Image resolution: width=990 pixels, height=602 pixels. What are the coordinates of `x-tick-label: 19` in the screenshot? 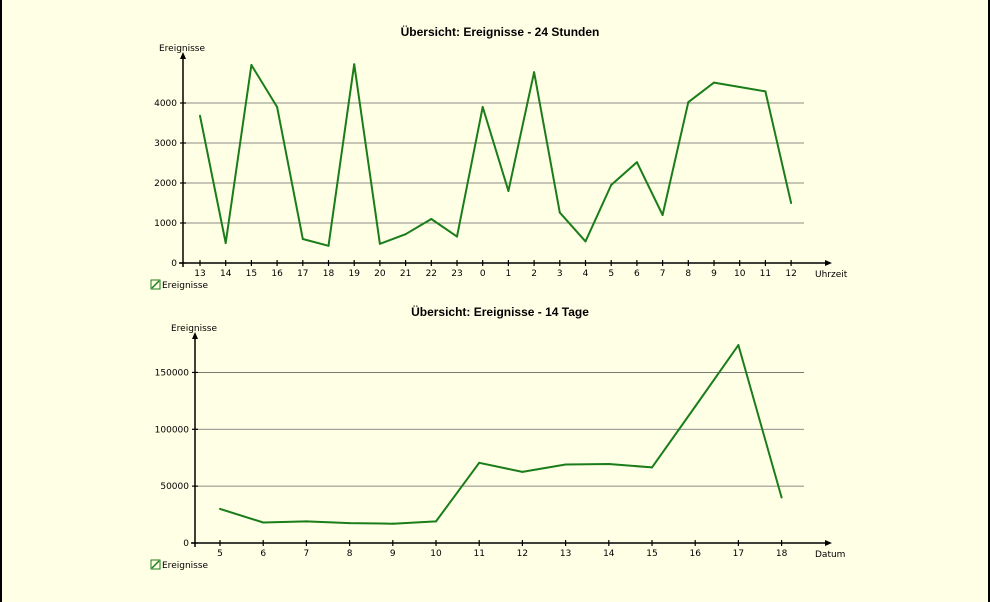 It's located at (354, 274).